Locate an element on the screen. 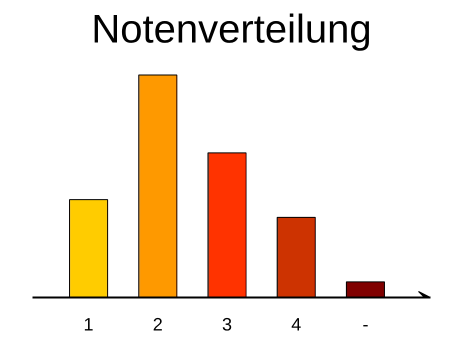  x-tick-label: 3 is located at coordinates (227, 324).